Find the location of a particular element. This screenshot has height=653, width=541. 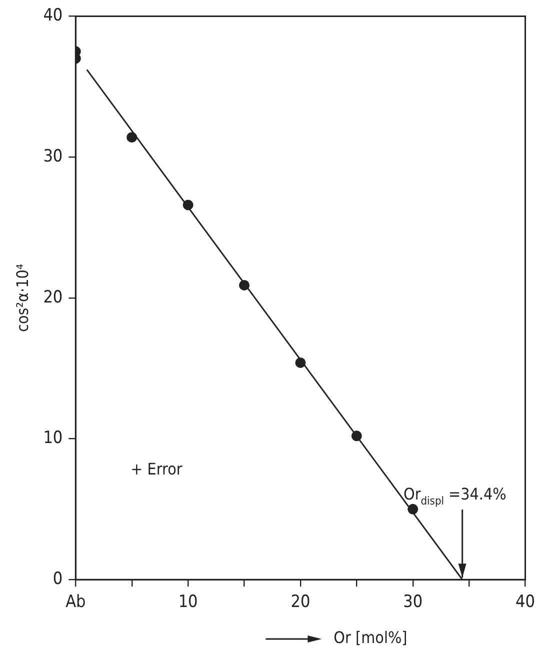

y-tick-label: 0 is located at coordinates (57, 579).